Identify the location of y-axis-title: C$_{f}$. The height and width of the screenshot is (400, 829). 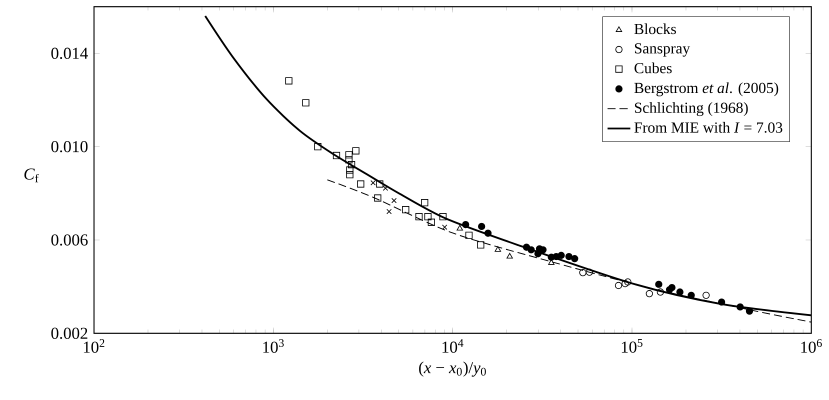
(31, 175).